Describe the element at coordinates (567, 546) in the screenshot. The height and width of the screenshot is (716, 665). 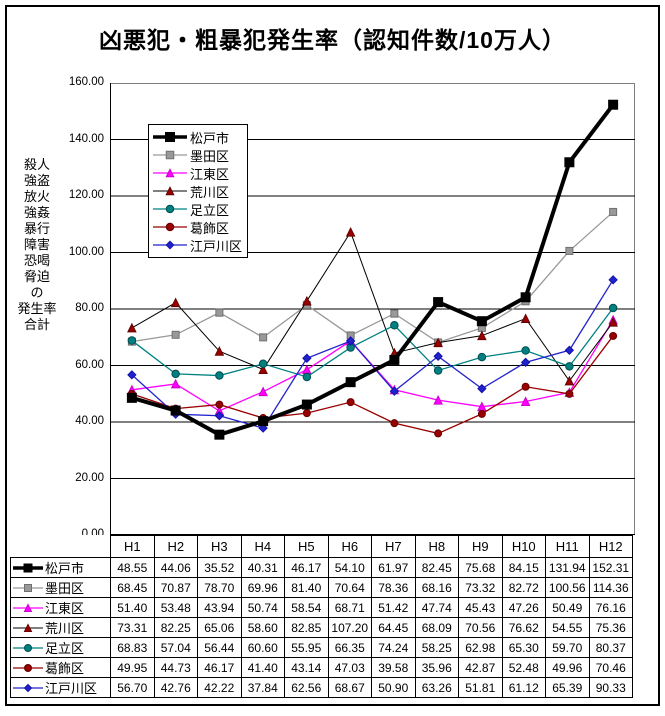
I see `table-header-cell: H11` at that location.